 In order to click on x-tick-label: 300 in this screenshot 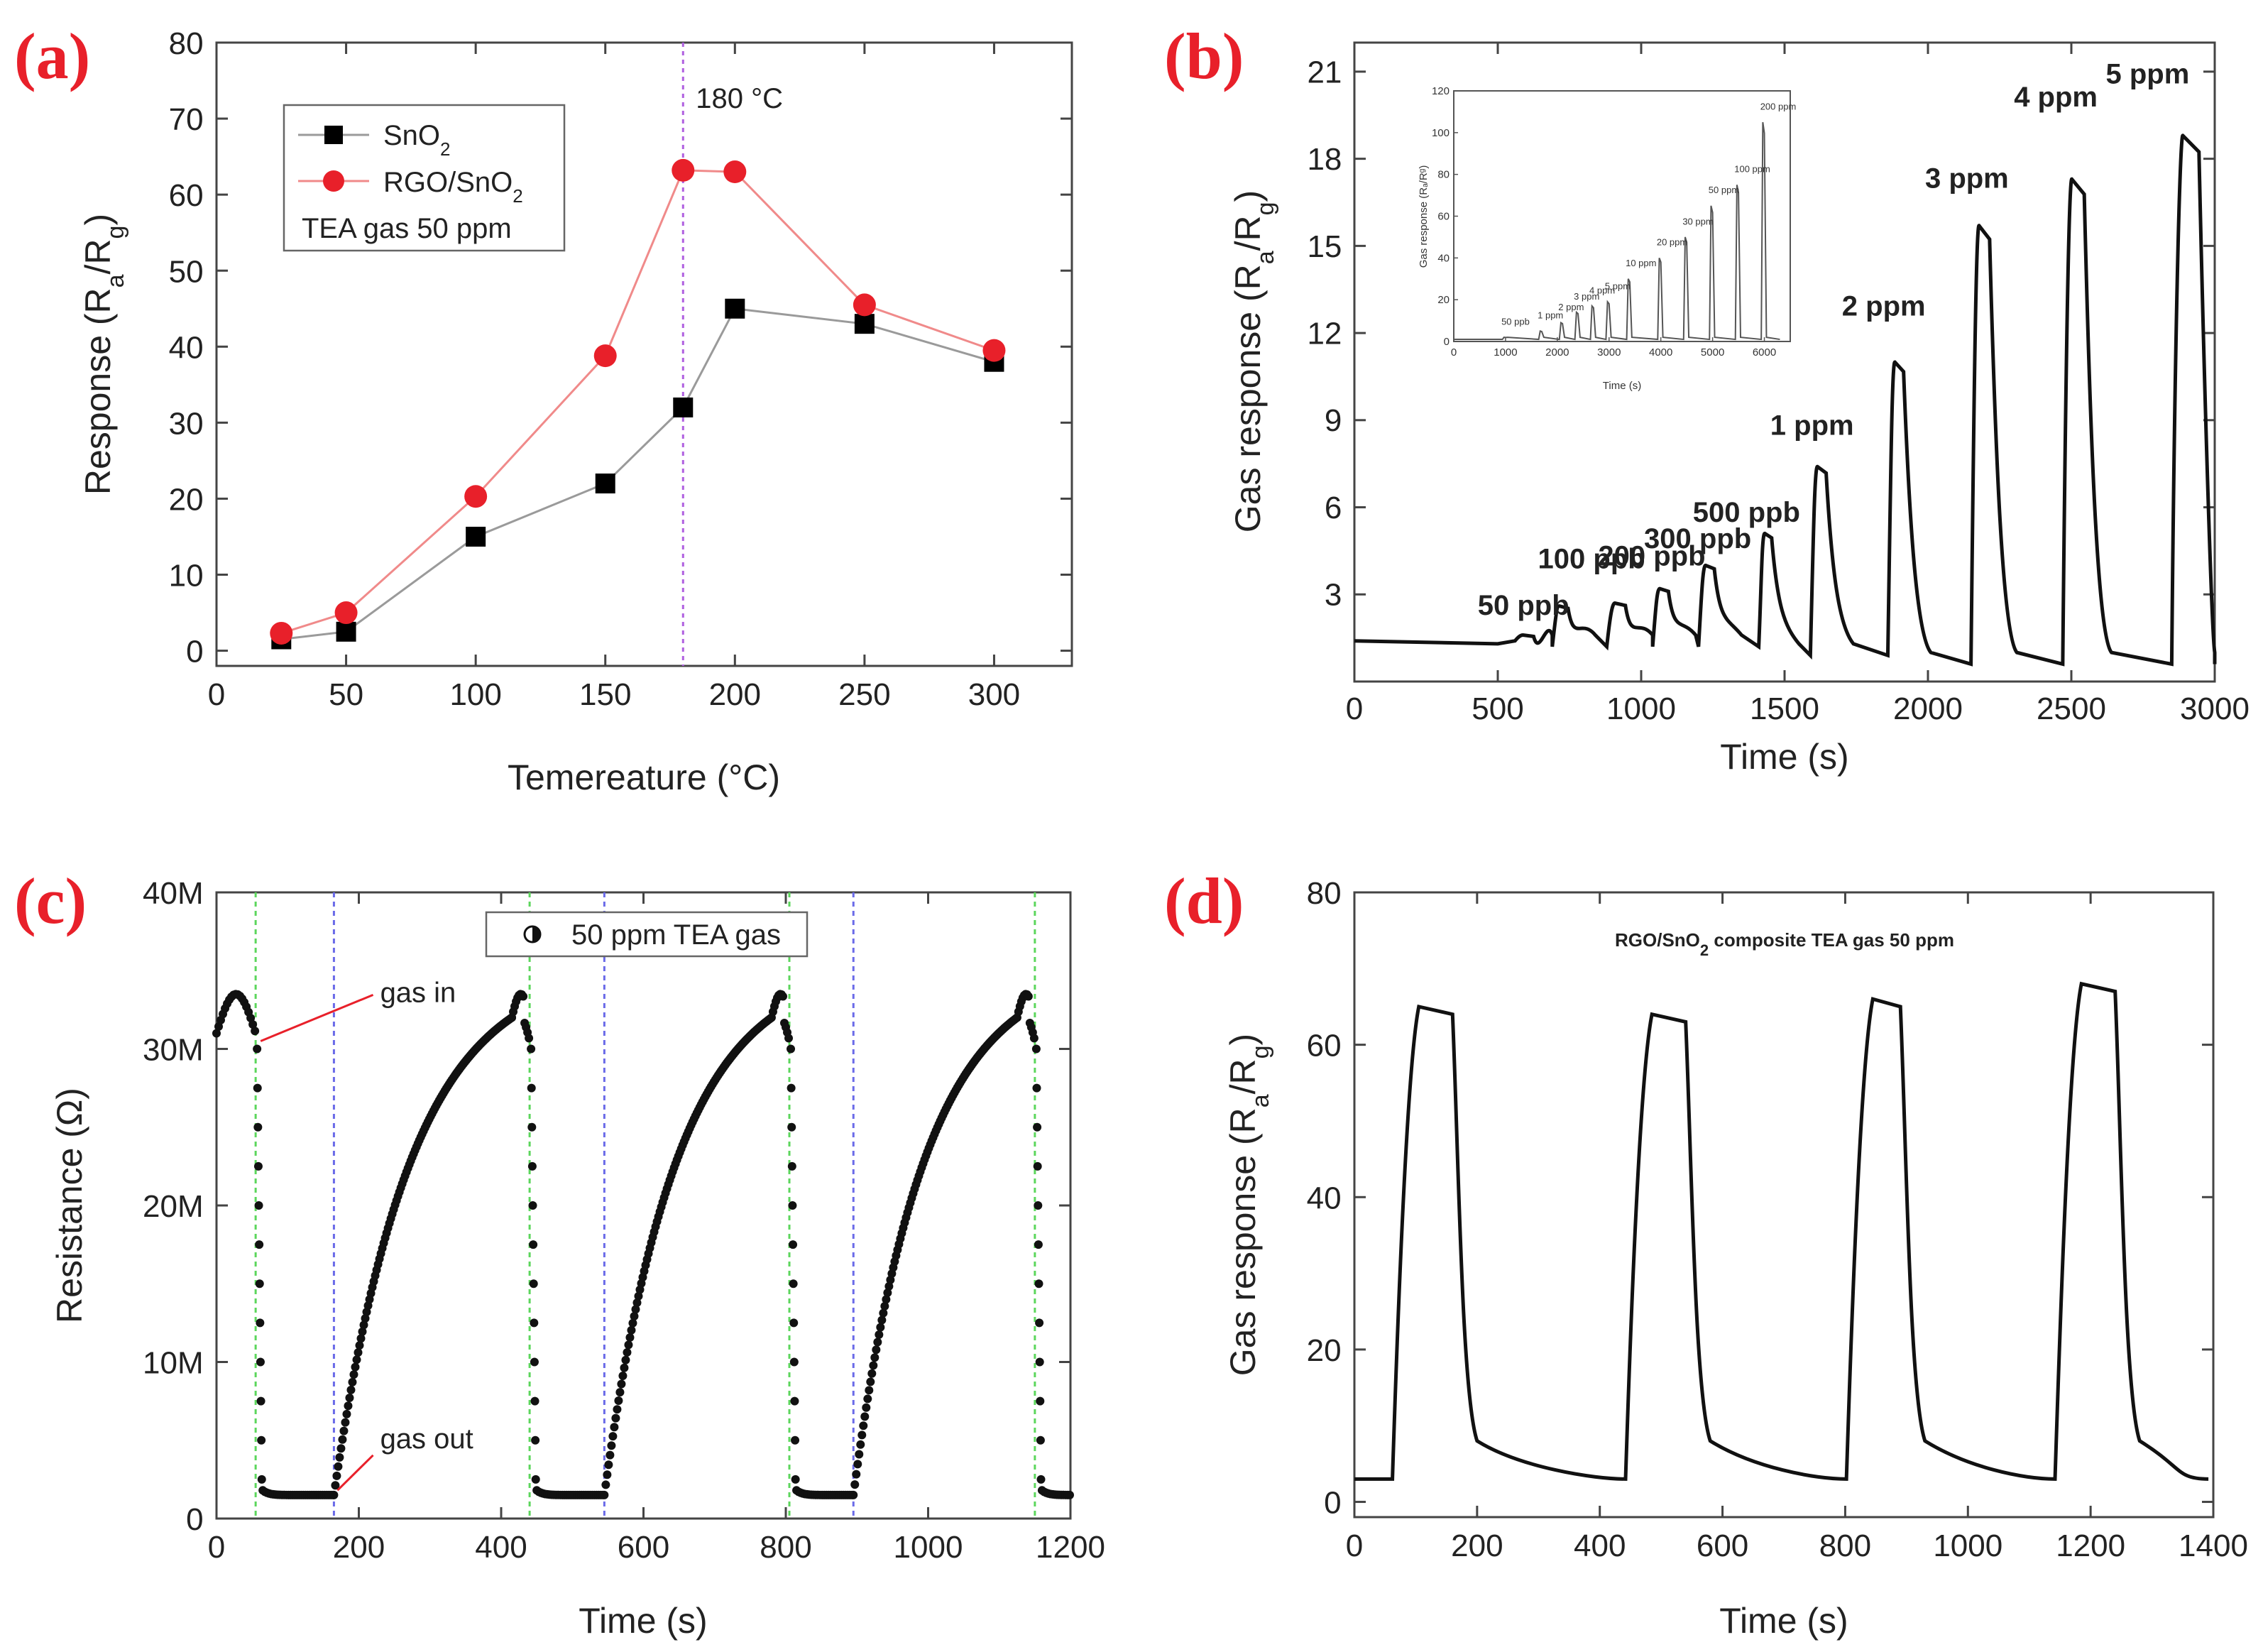, I will do `click(994, 694)`.